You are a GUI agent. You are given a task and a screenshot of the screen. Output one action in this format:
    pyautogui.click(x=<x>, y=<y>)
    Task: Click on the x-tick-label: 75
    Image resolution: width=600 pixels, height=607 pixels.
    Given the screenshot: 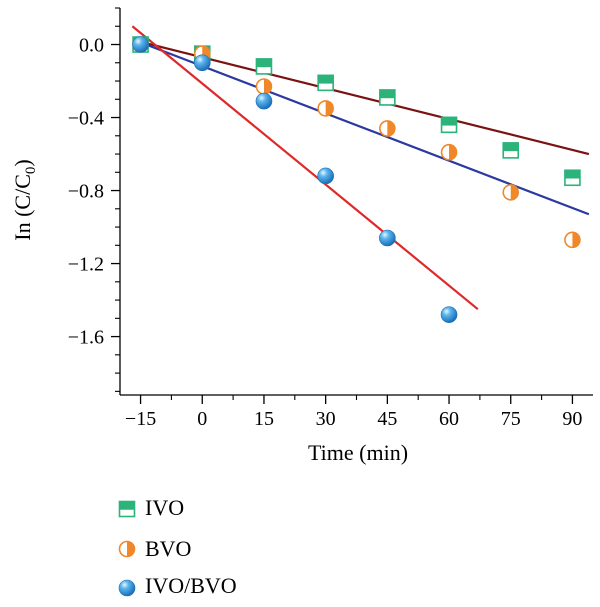 What is the action you would take?
    pyautogui.click(x=511, y=419)
    